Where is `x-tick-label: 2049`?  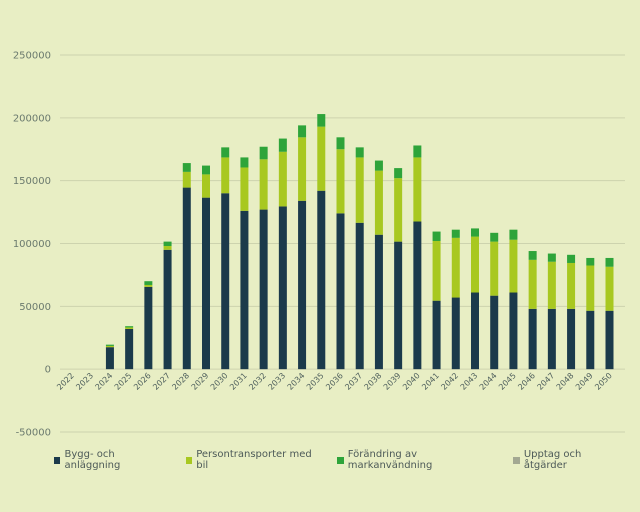
x-tick-label: 2049 is located at coordinates (584, 381).